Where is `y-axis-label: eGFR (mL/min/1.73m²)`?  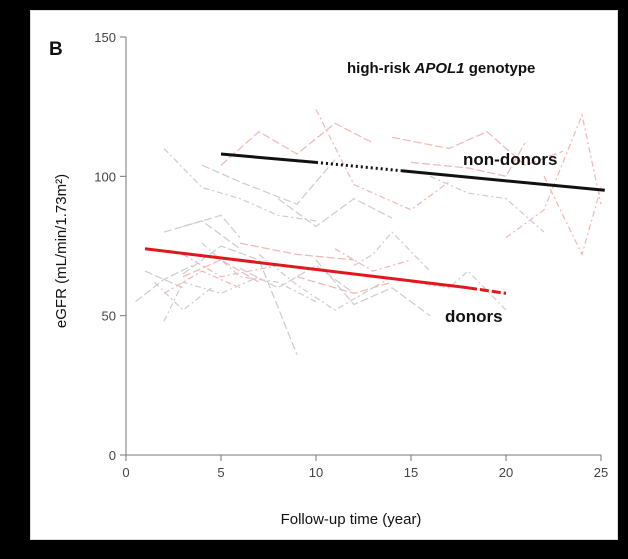
y-axis-label: eGFR (mL/min/1.73m²) is located at coordinates (61, 251).